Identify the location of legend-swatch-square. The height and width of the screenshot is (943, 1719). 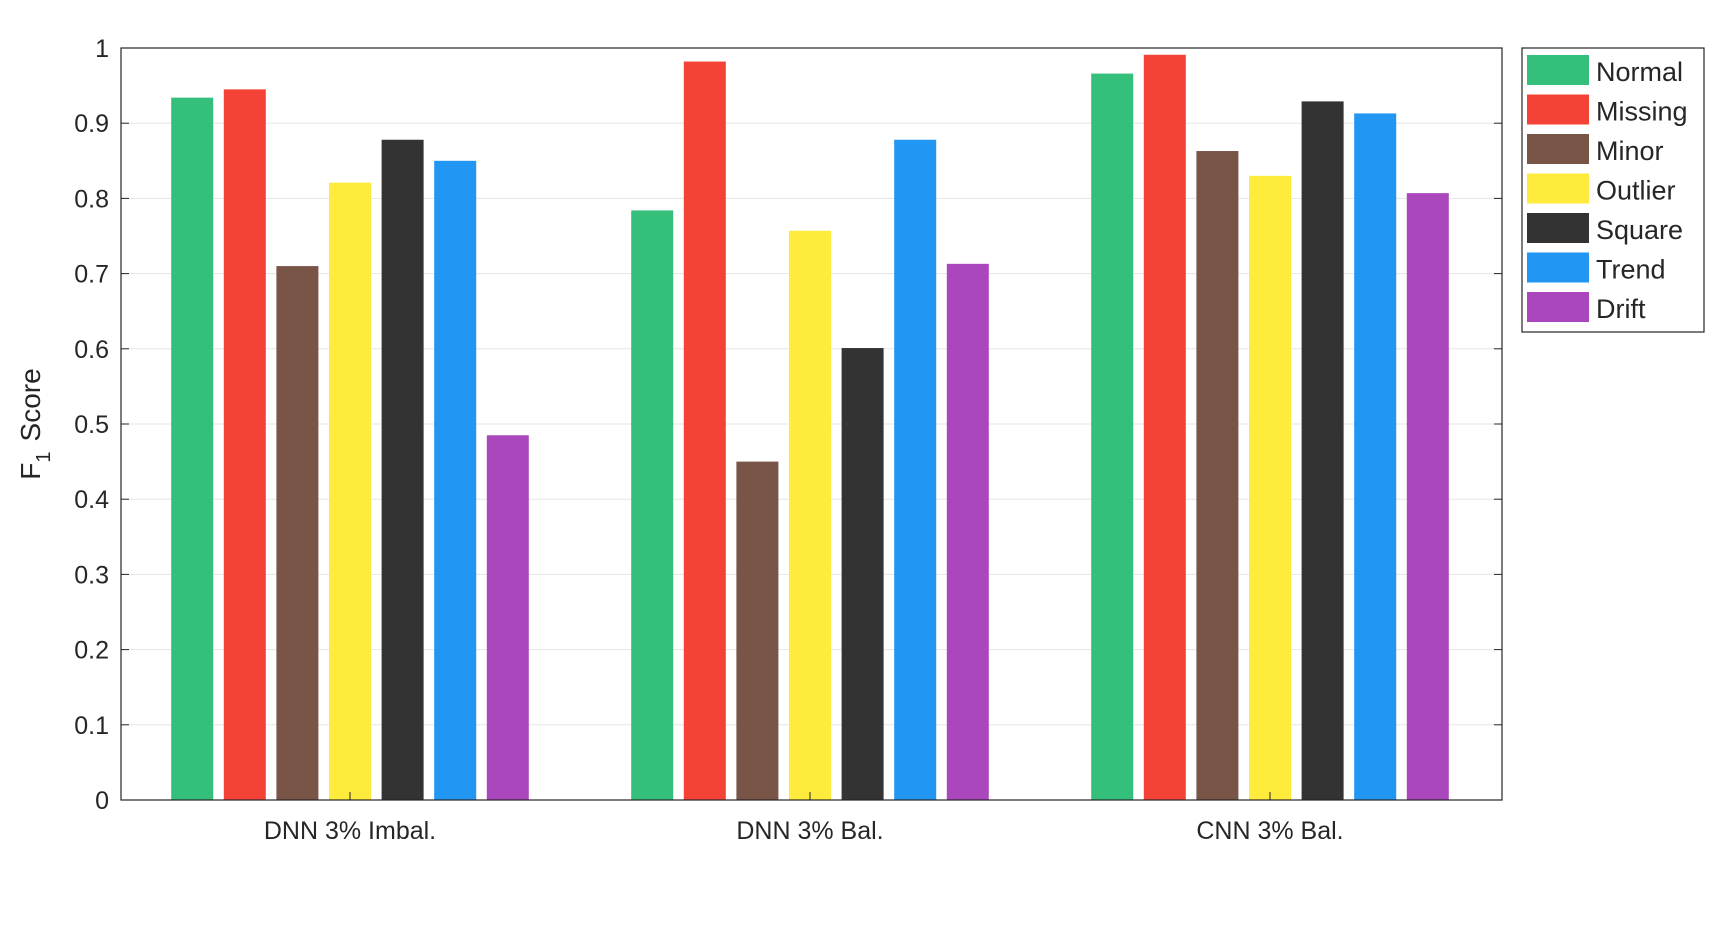
(1558, 228).